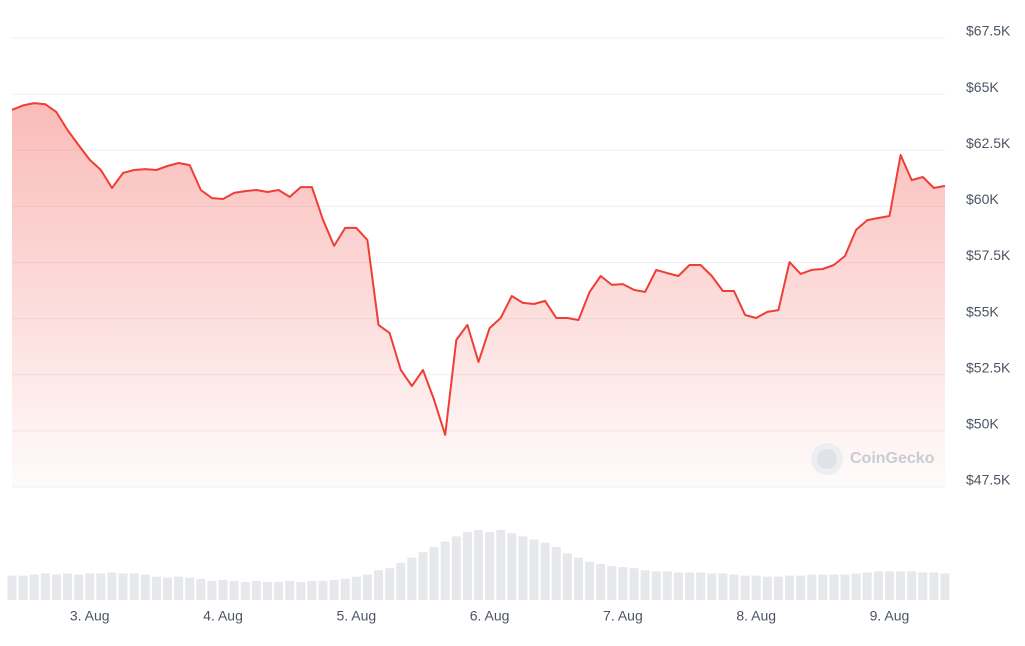 Image resolution: width=1025 pixels, height=646 pixels. What do you see at coordinates (982, 424) in the screenshot?
I see `y-tick-label: $50K` at bounding box center [982, 424].